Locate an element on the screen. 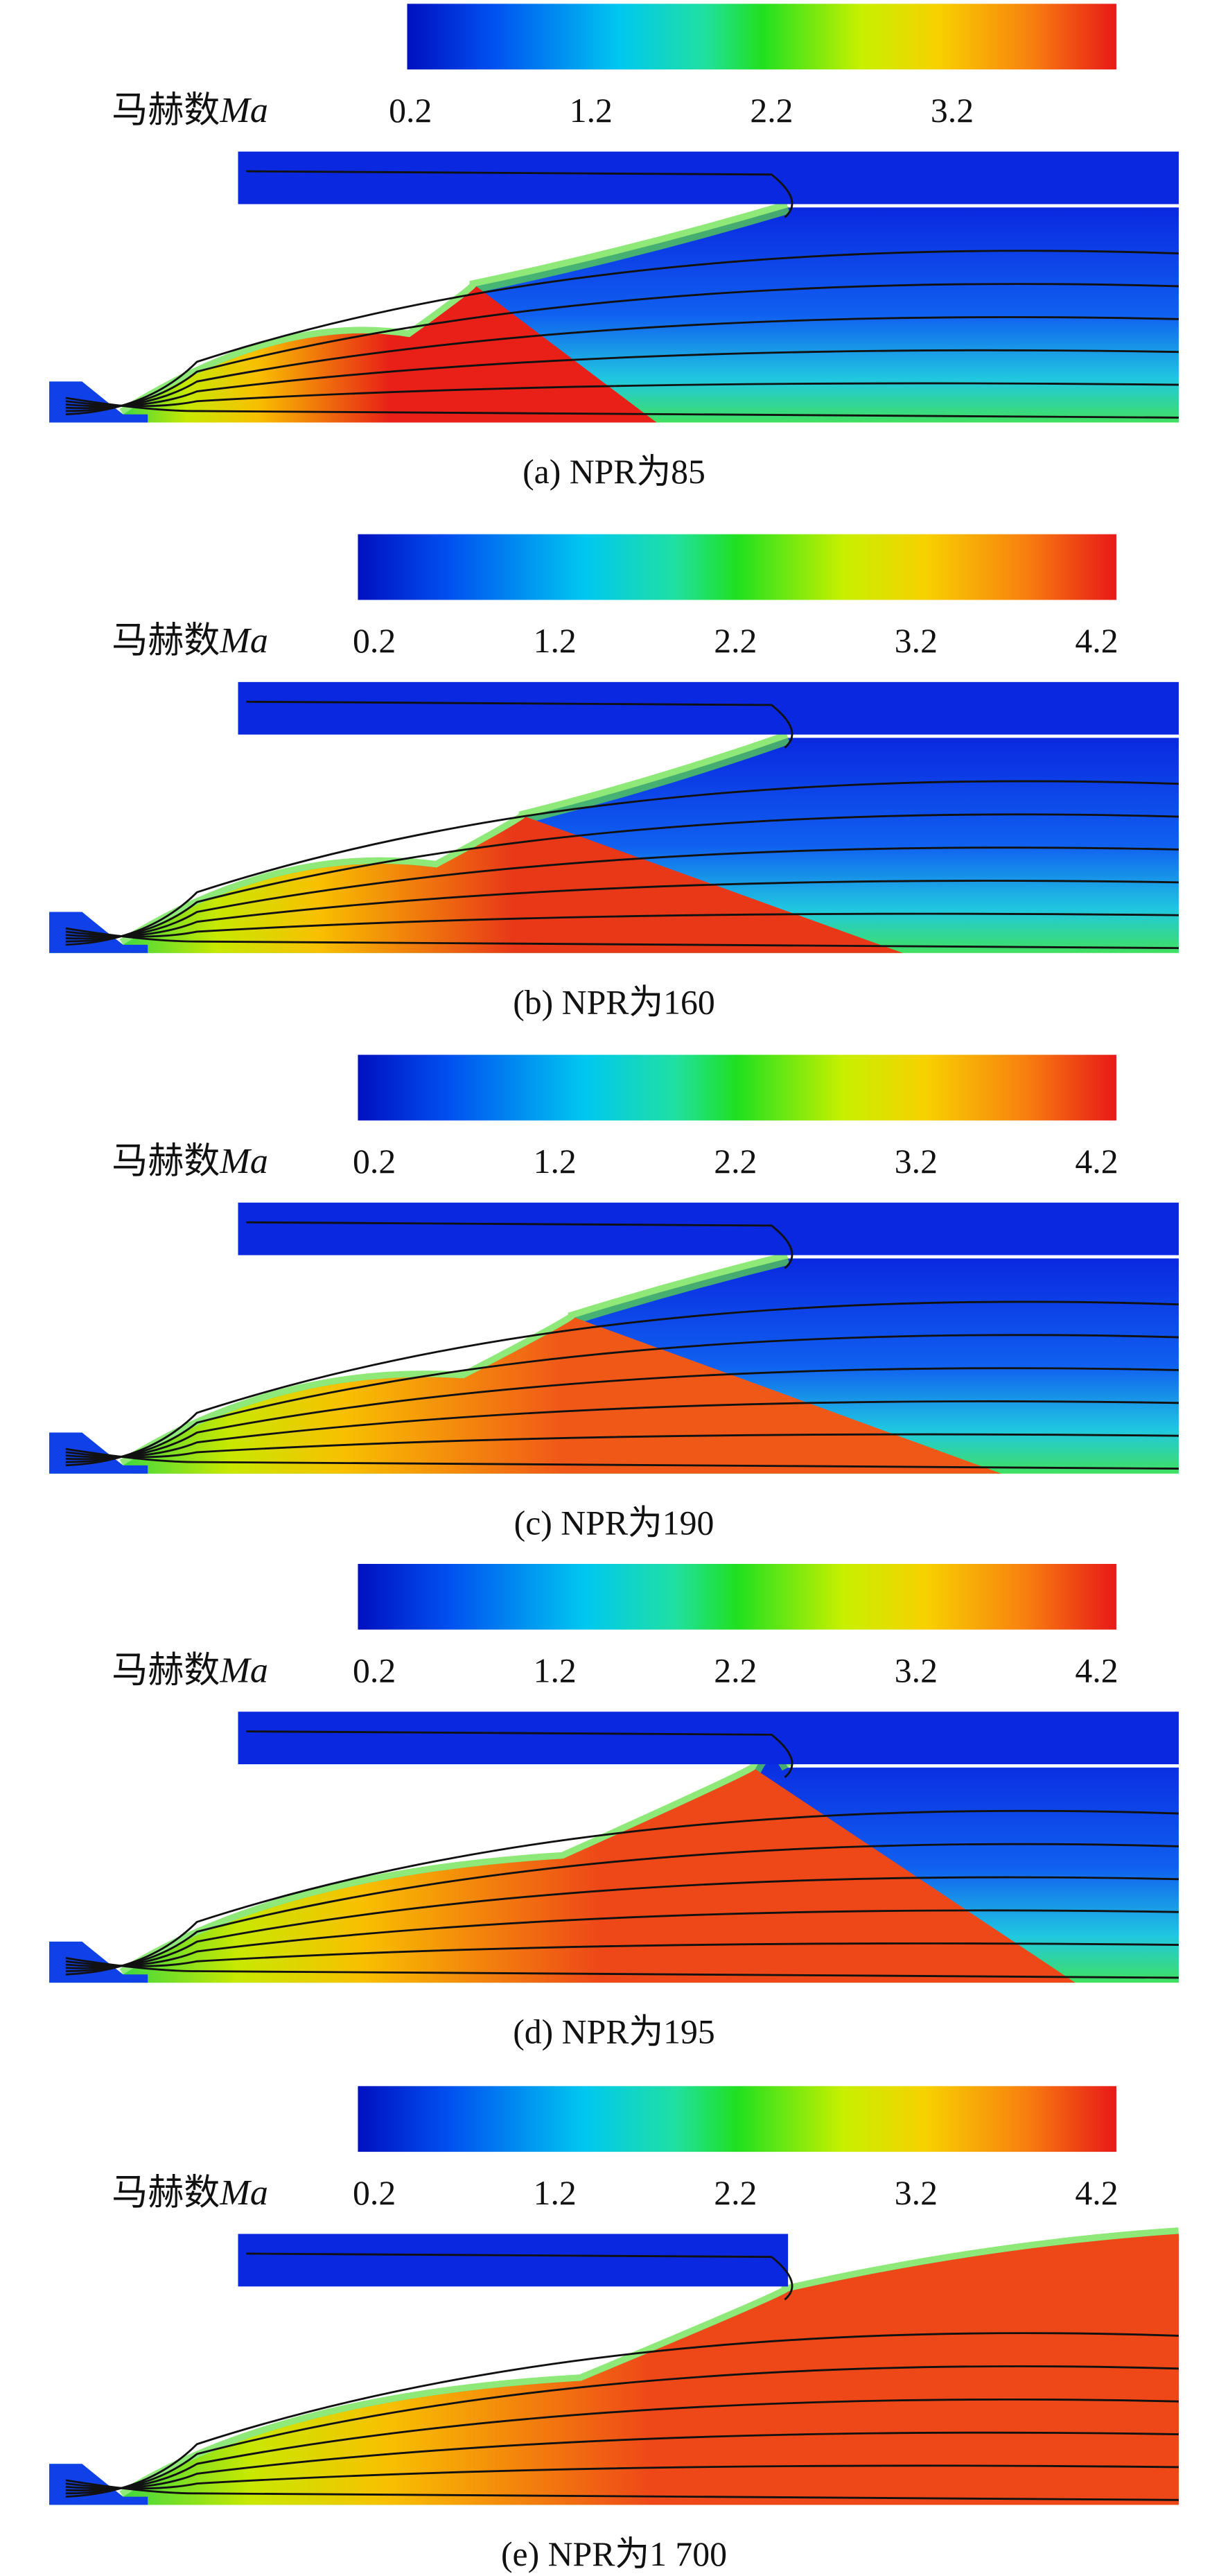 The height and width of the screenshot is (2576, 1228). caption: (c) NPR为190 is located at coordinates (614, 1523).